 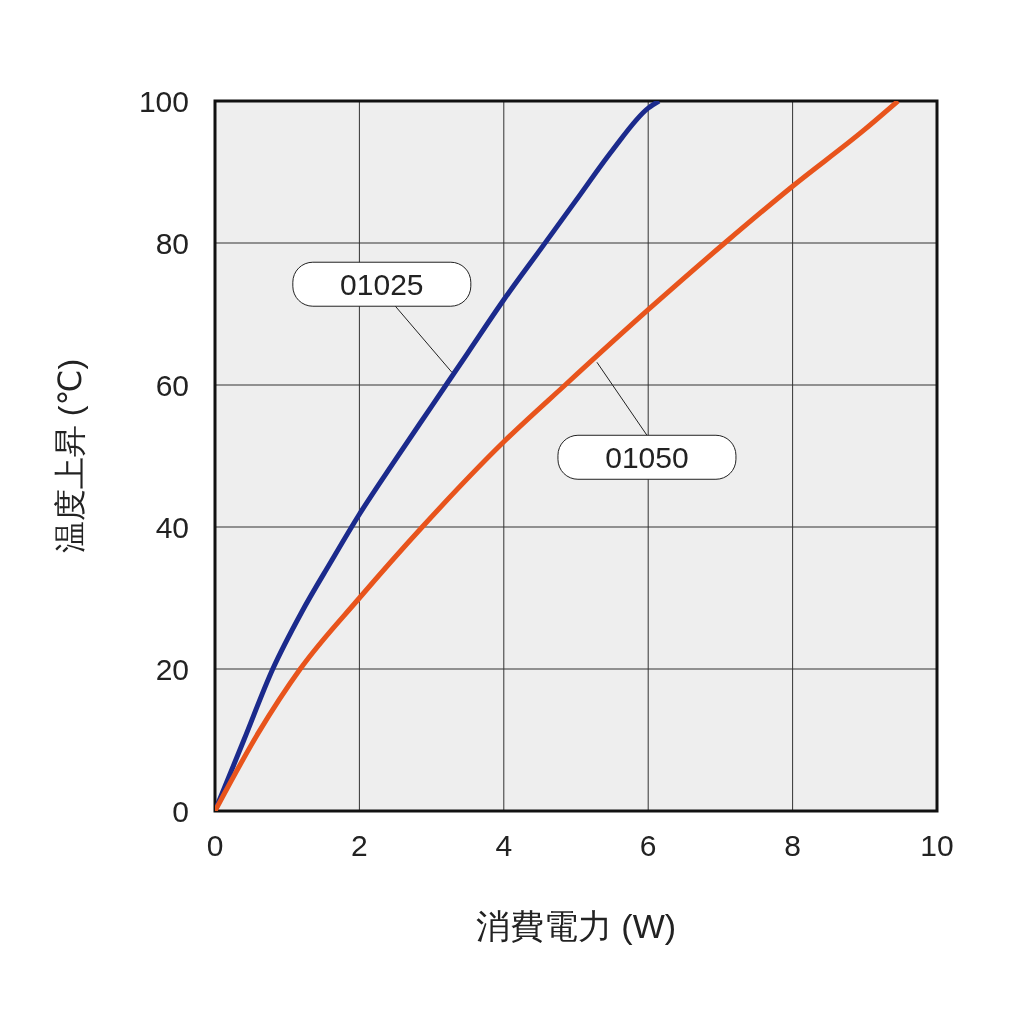 What do you see at coordinates (70, 456) in the screenshot?
I see `y-axis-title: 温度上昇 (℃)` at bounding box center [70, 456].